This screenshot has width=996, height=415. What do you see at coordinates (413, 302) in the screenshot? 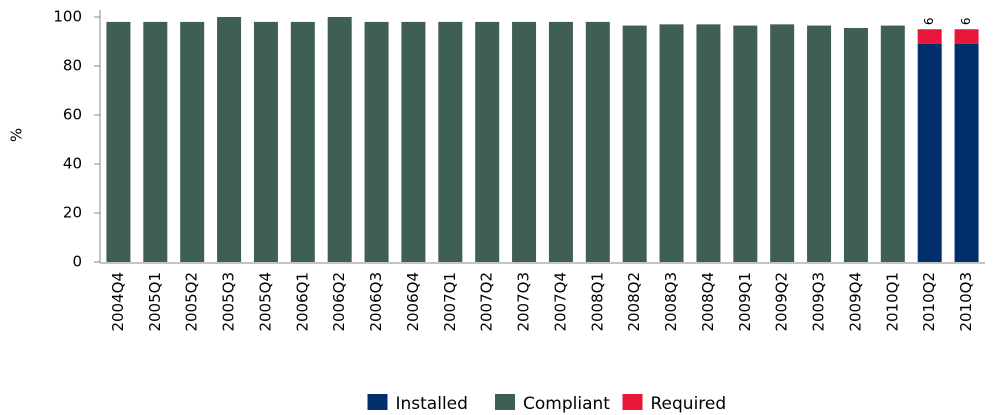
I see `x-tick-label: 2006Q4` at bounding box center [413, 302].